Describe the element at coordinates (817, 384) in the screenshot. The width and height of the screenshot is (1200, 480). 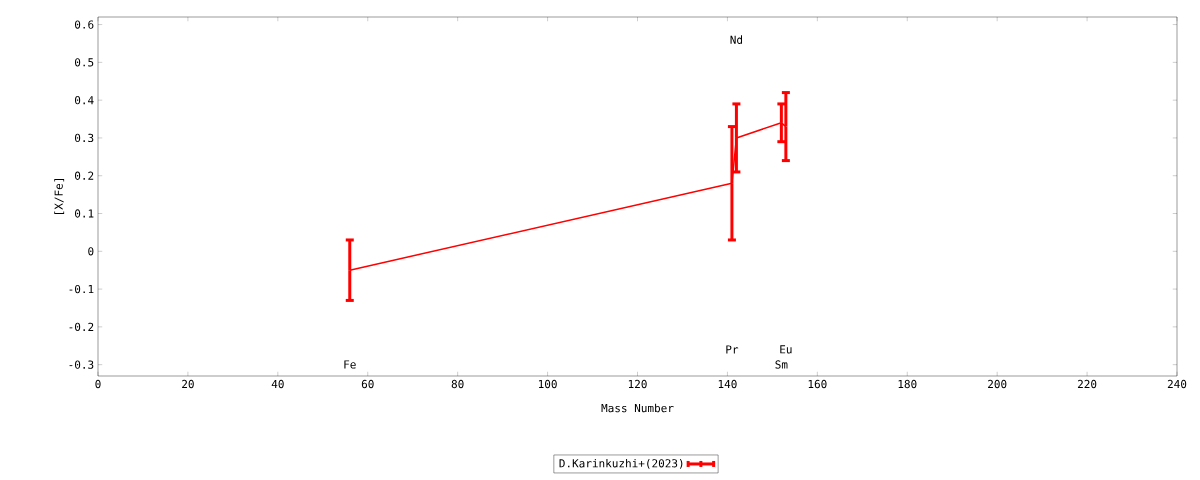
I see `x-tick-label: 160` at that location.